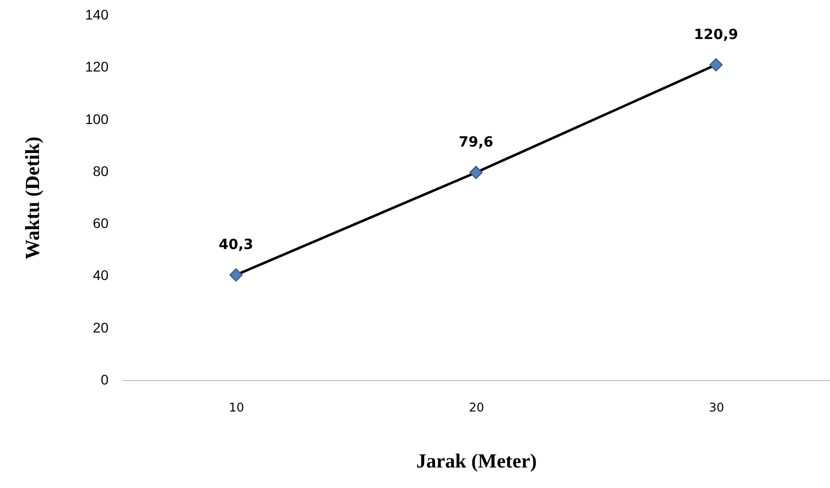 Image resolution: width=830 pixels, height=488 pixels. Describe the element at coordinates (236, 407) in the screenshot. I see `x-tick-label: 10` at that location.